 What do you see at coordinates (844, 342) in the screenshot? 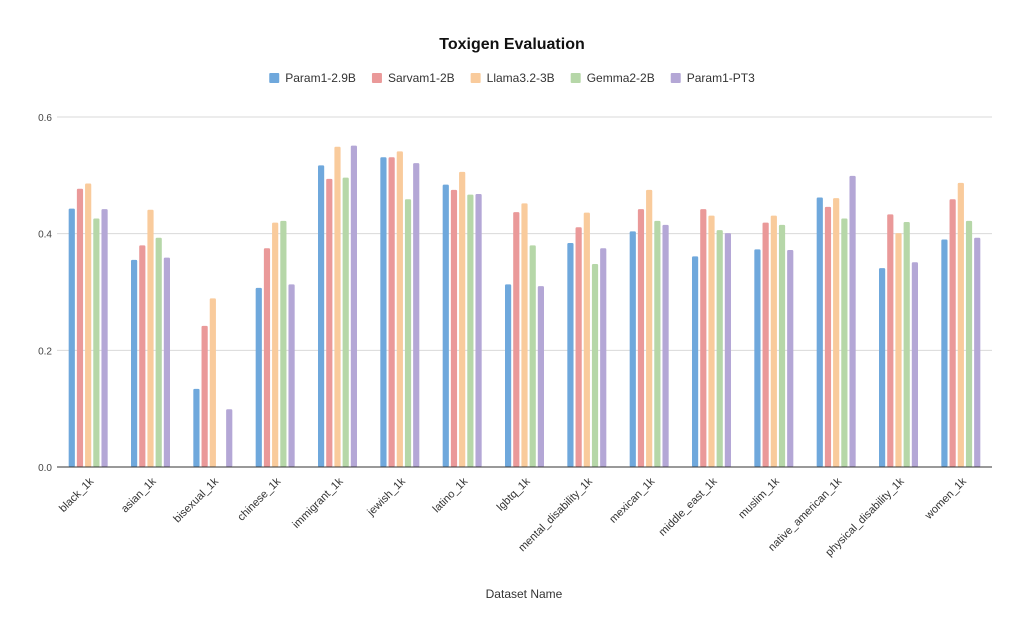
I see `bar-Gemma2-2B-native_american_1k` at bounding box center [844, 342].